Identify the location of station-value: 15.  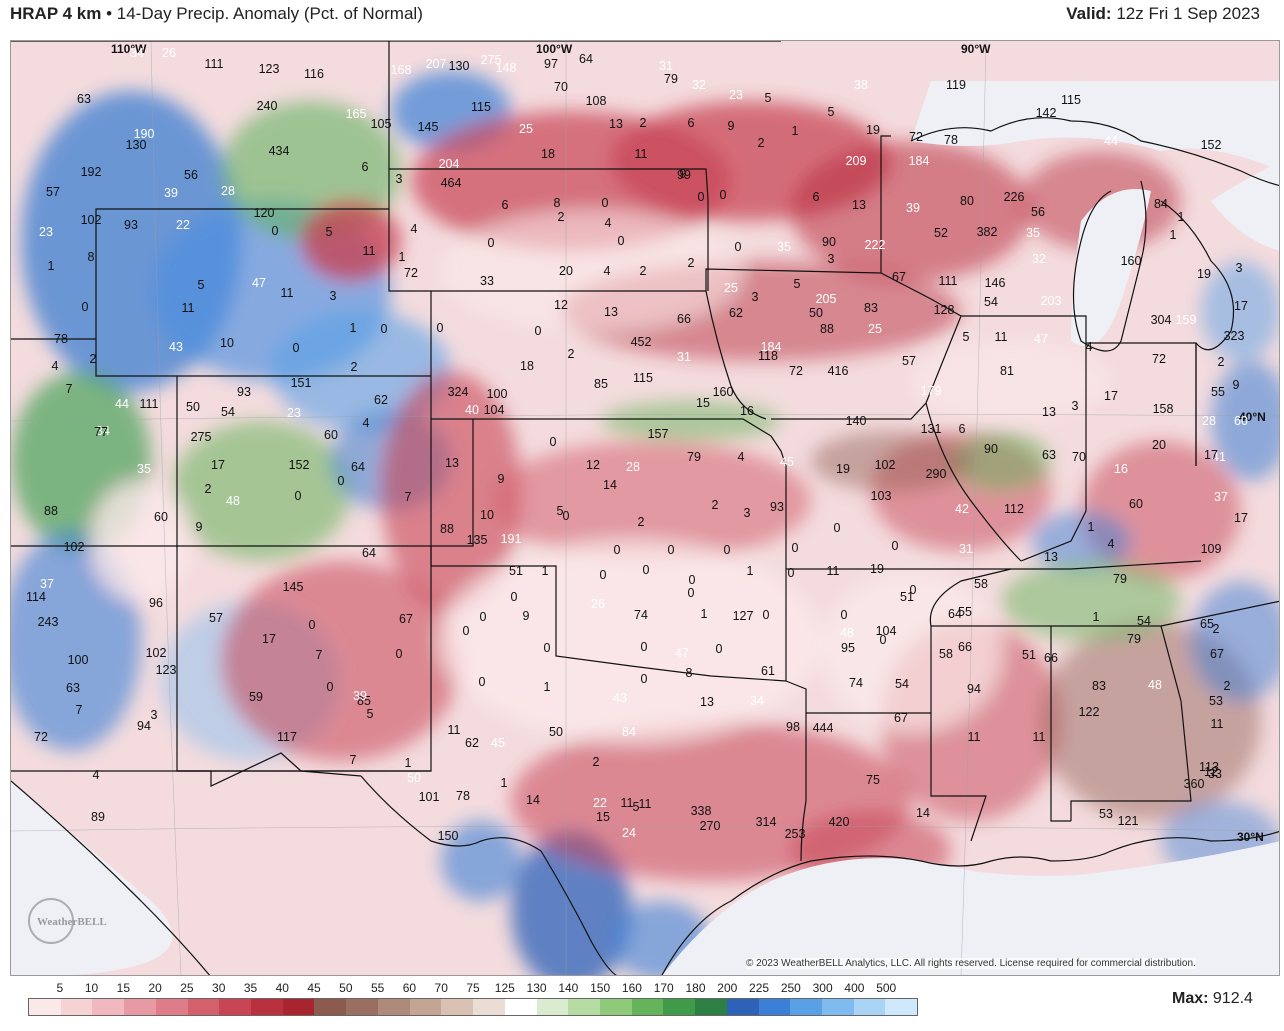
(703, 403).